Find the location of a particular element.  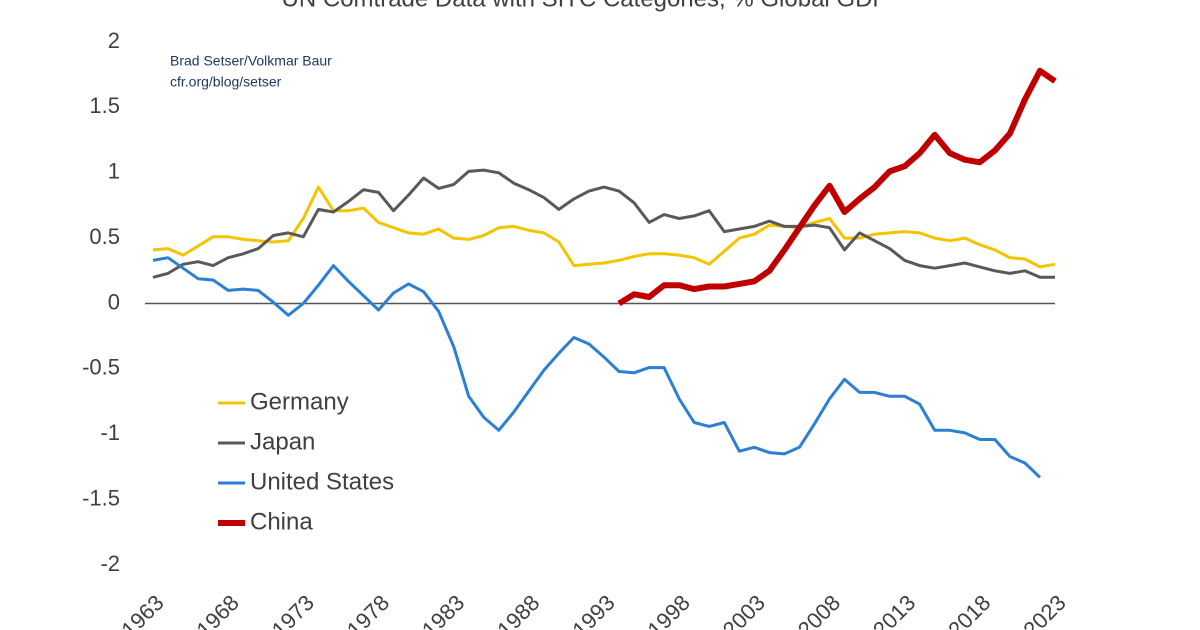

annotation: Brad Setser/Volkmar Baur is located at coordinates (251, 61).